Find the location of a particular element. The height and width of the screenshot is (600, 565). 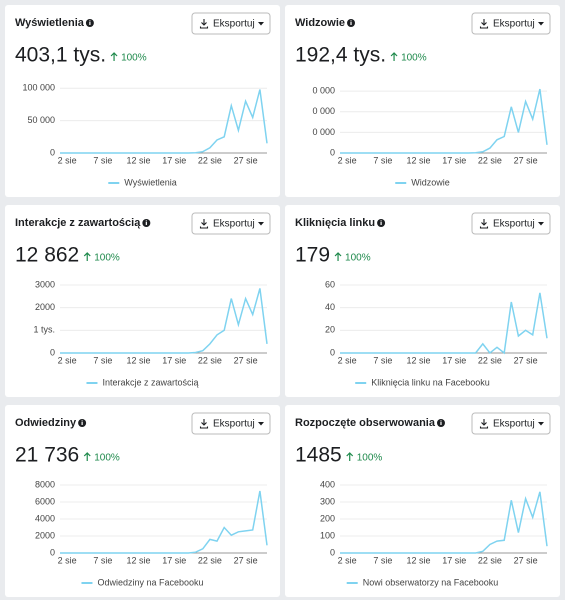

legend-label: Interakcje z zawartością is located at coordinates (150, 382).